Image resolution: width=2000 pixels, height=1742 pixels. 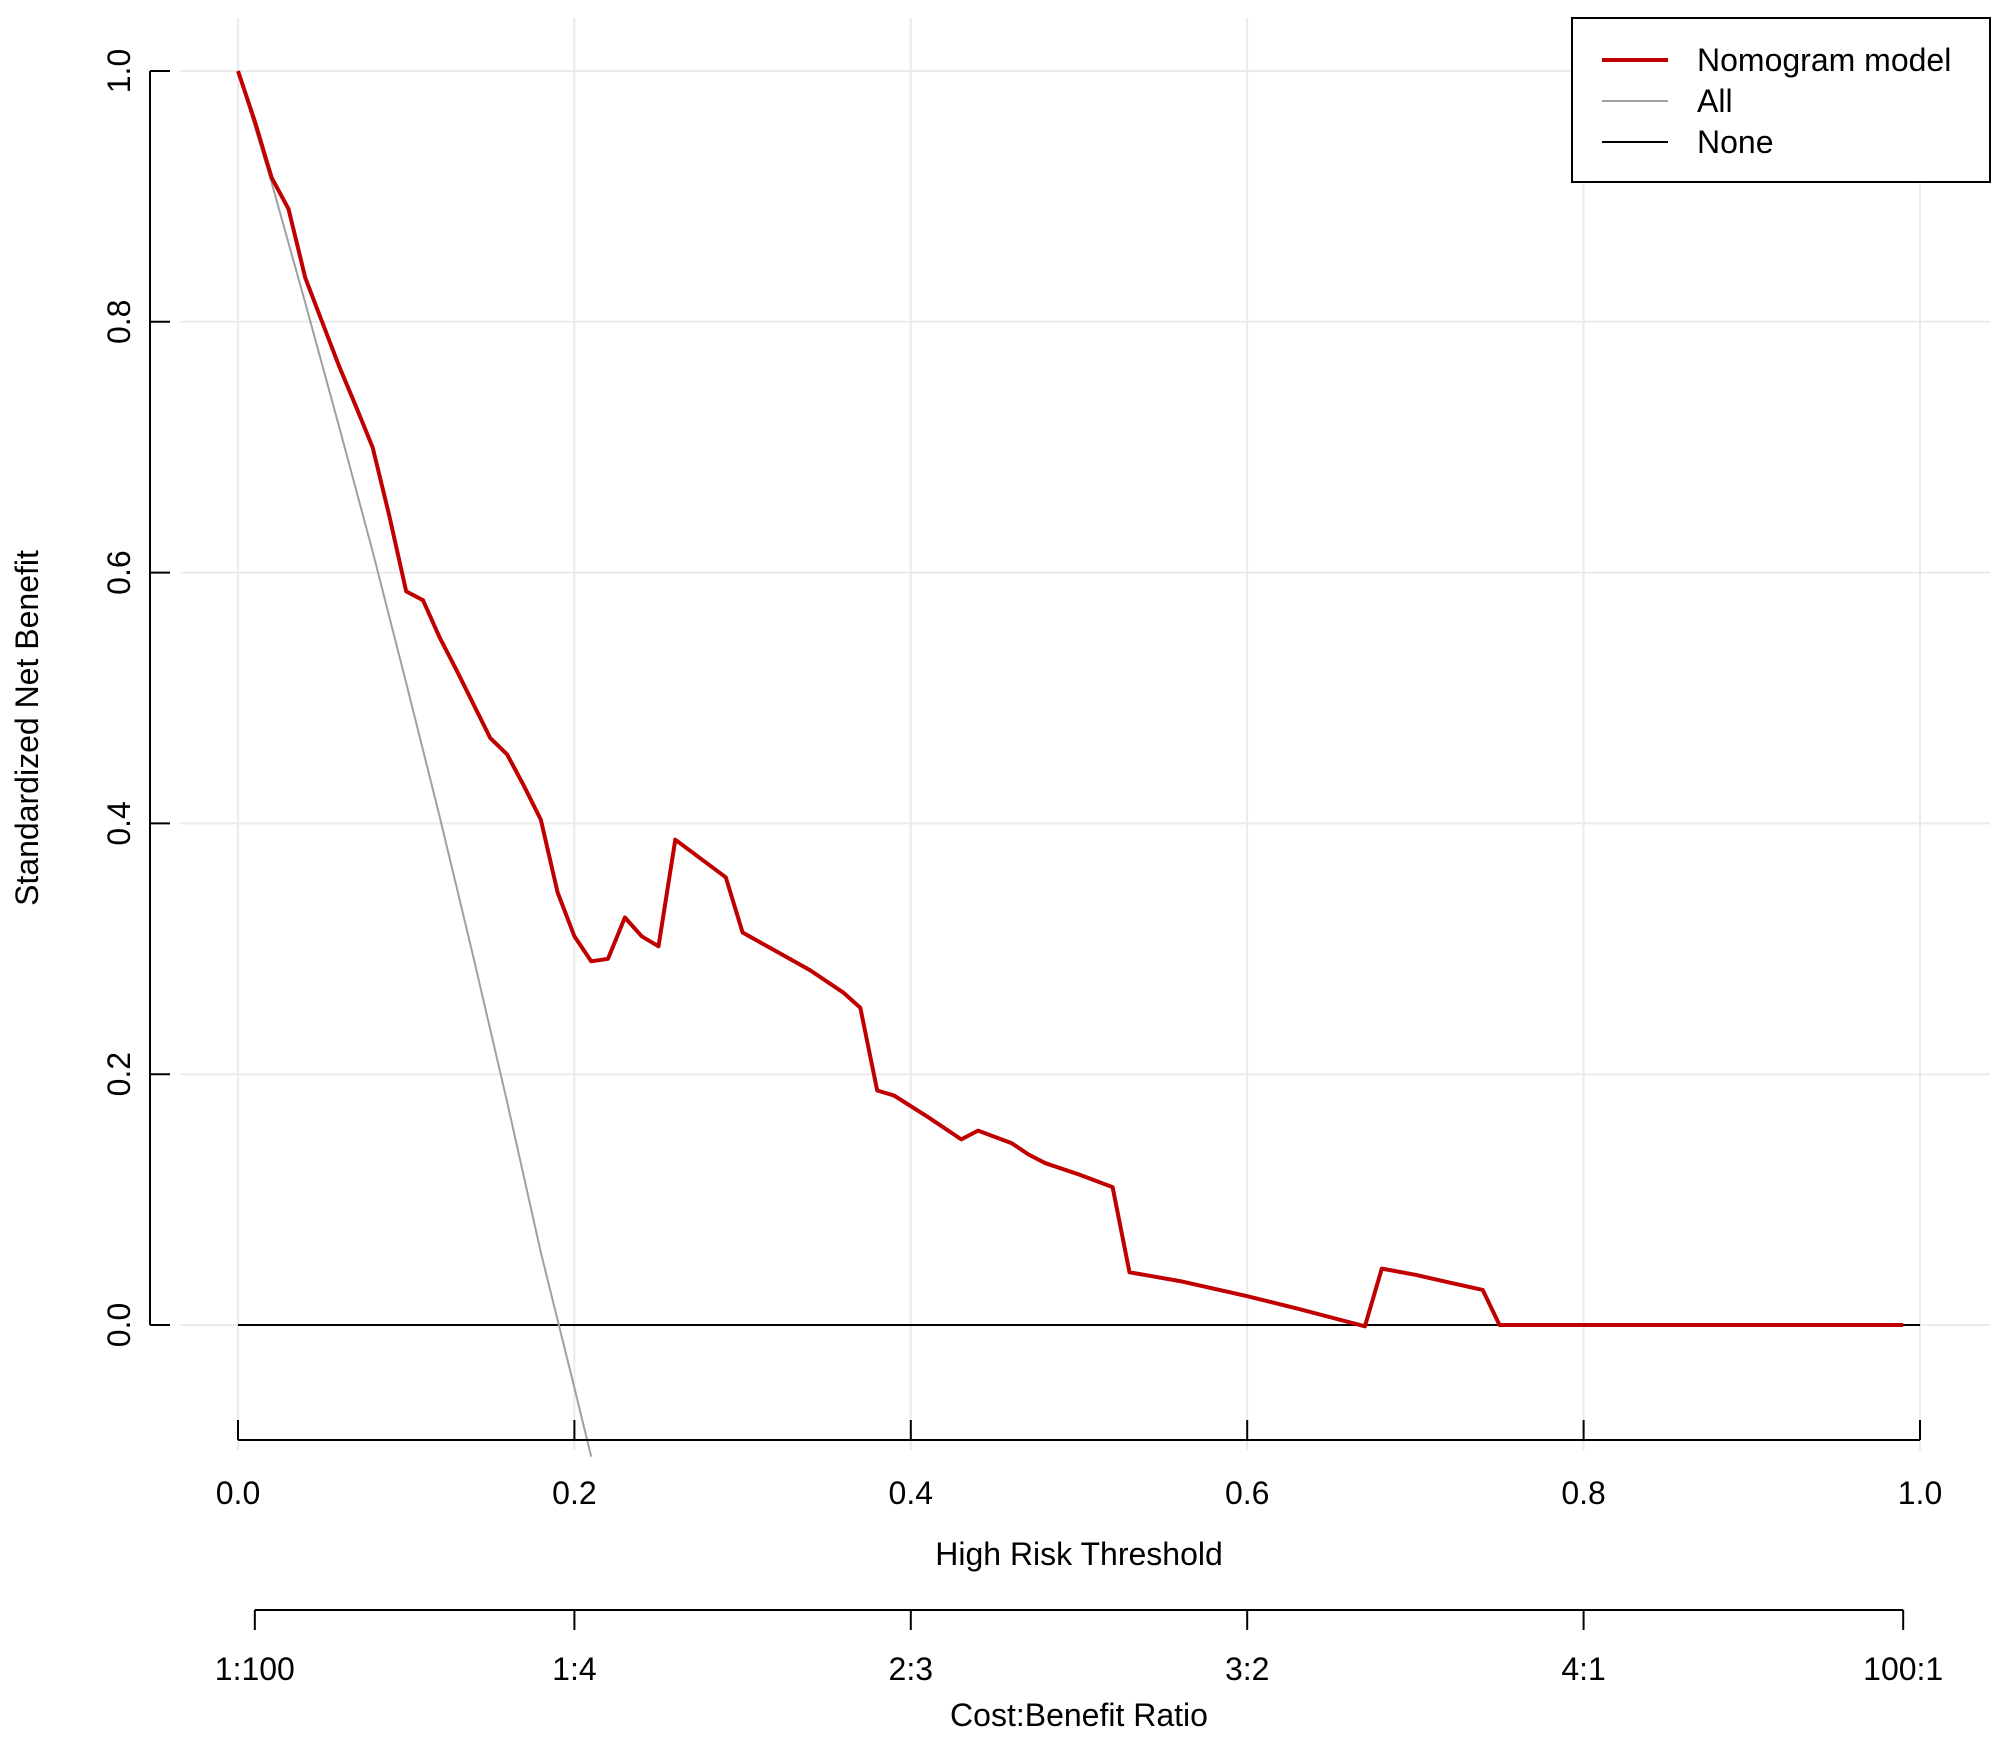 What do you see at coordinates (1079, 1715) in the screenshot?
I see `cost-benefit-axis-title: Cost:Benefit Ratio` at bounding box center [1079, 1715].